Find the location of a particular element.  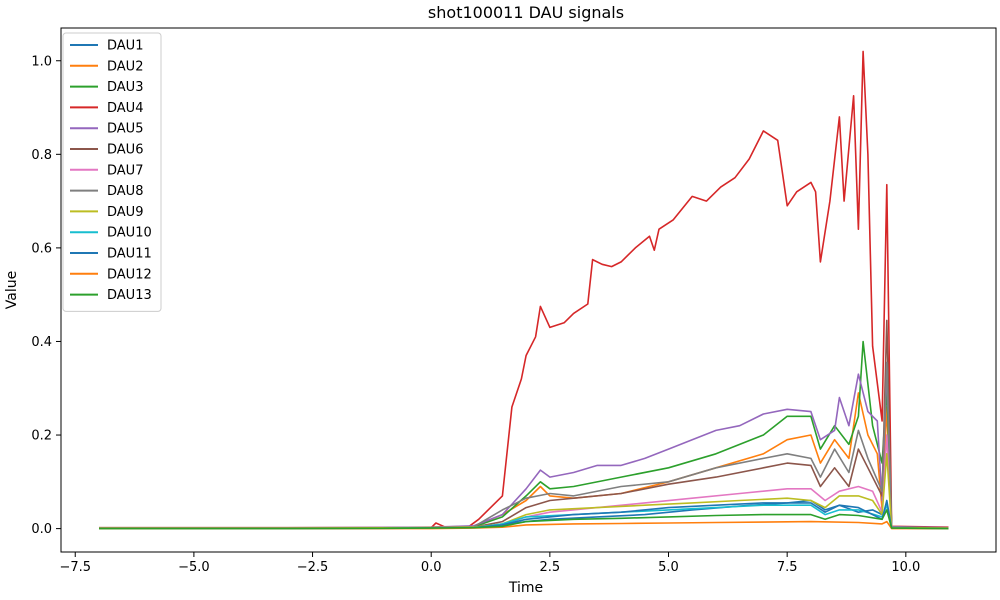

legend-label: DAU1 is located at coordinates (125, 46).